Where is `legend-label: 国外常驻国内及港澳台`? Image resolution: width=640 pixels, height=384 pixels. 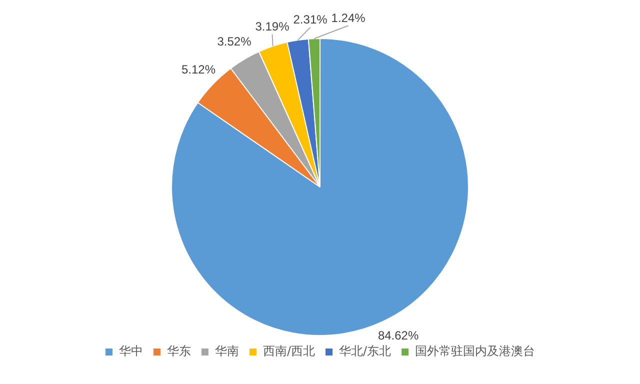
legend-label: 国外常驻国内及港澳台 is located at coordinates (475, 351).